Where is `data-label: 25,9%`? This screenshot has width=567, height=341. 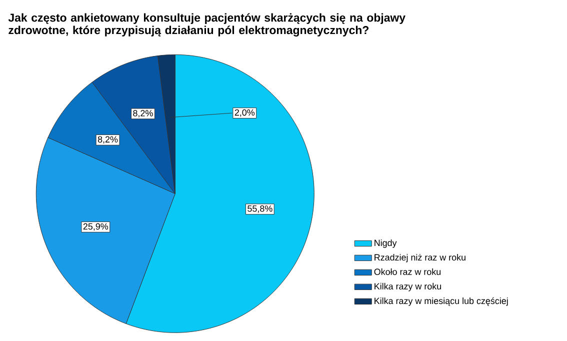 data-label: 25,9% is located at coordinates (95, 227).